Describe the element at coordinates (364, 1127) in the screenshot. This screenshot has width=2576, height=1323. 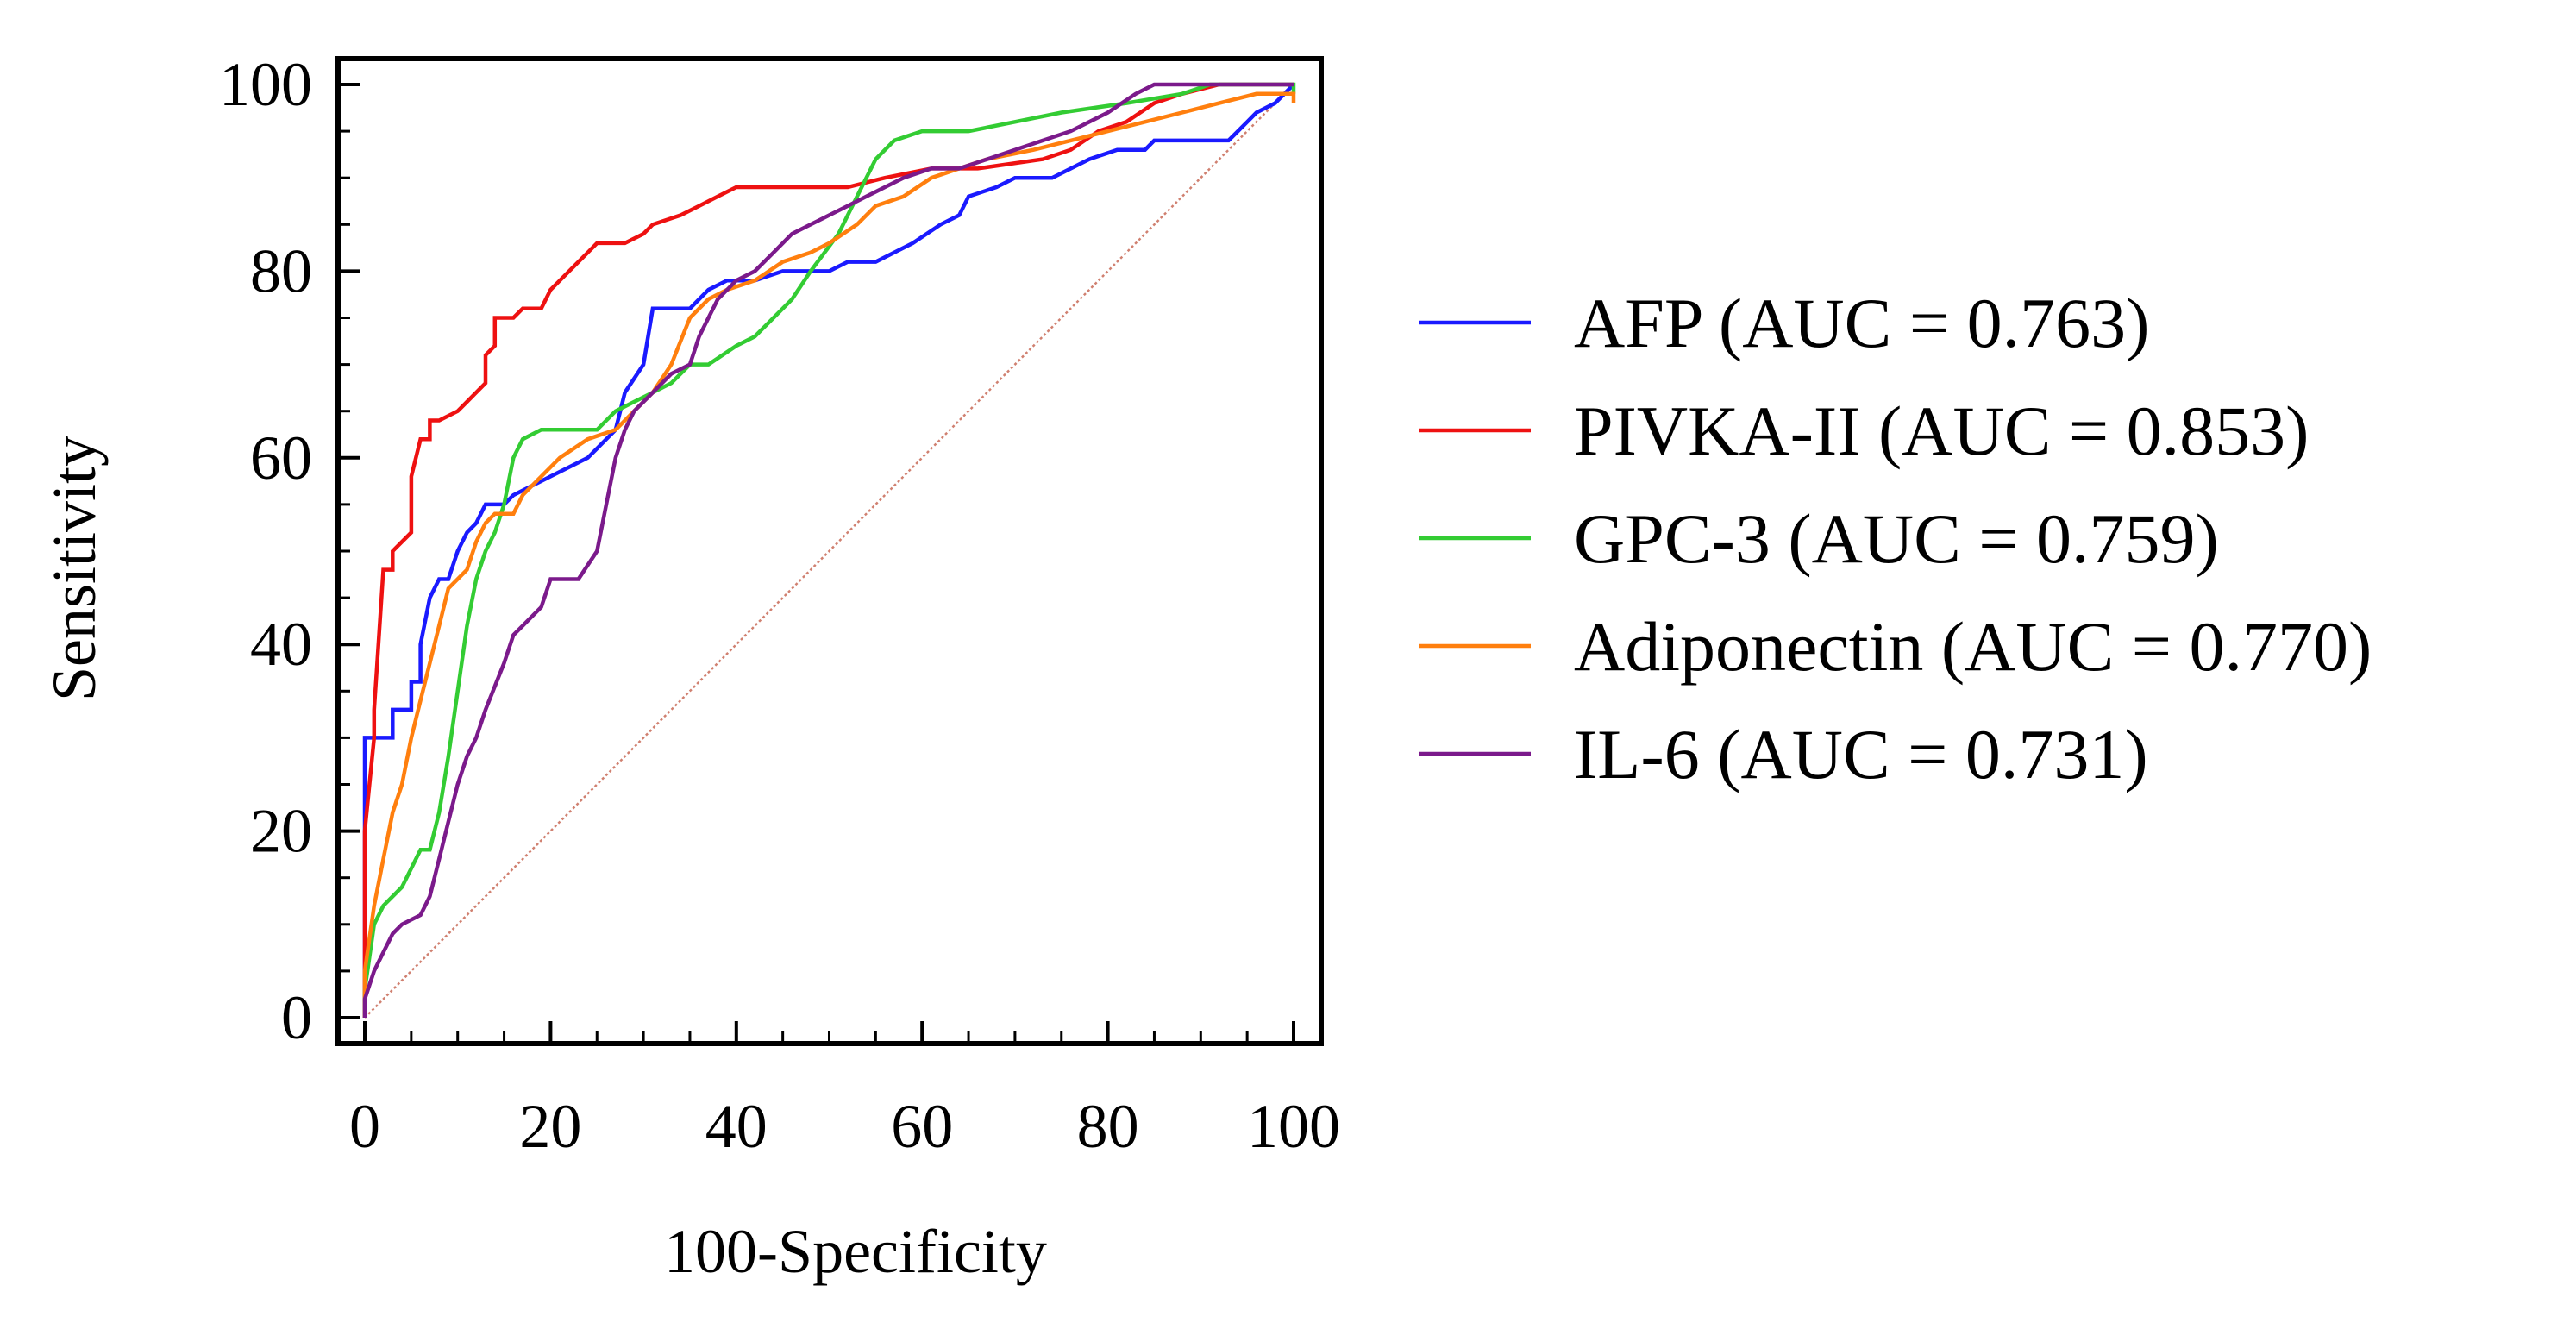
I see `x-tick-label: 0` at that location.